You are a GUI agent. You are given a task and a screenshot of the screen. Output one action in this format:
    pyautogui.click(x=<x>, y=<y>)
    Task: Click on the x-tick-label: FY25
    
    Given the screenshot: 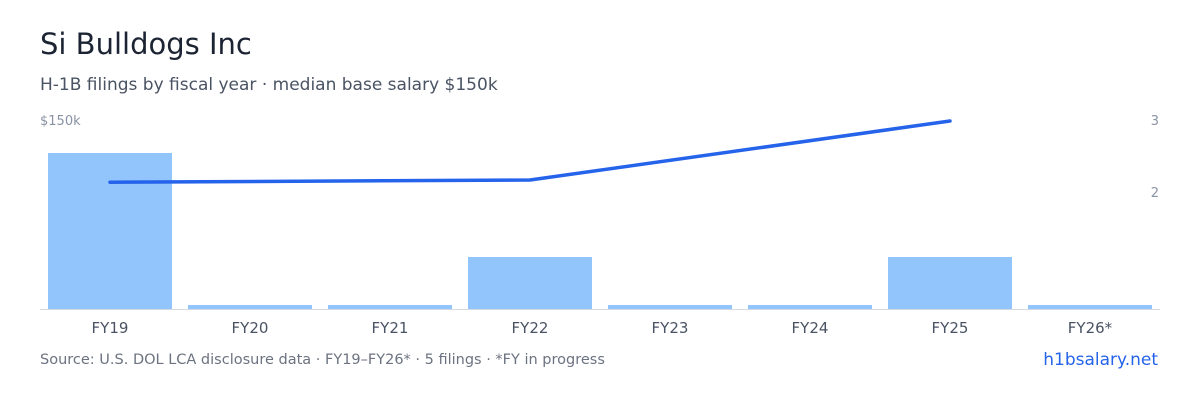 What is the action you would take?
    pyautogui.click(x=950, y=328)
    